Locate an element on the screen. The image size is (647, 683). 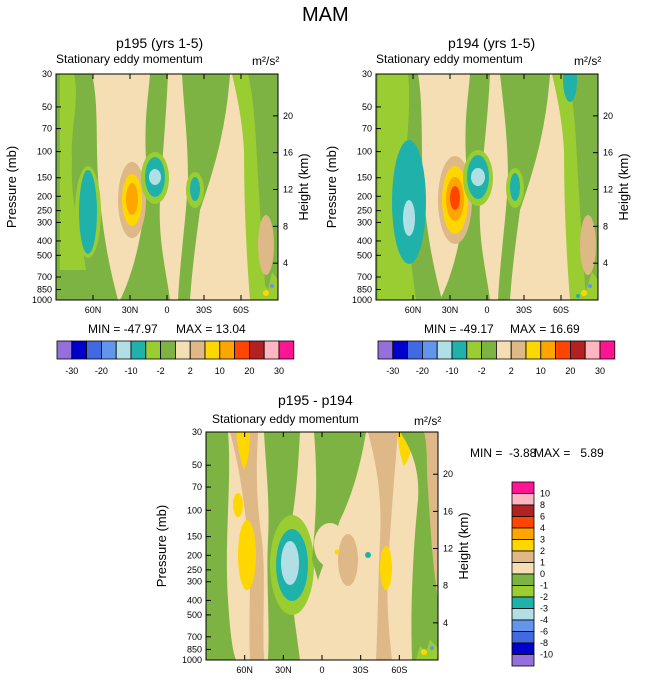
panel1-pressure-tick-label: 150 is located at coordinates (44, 178).